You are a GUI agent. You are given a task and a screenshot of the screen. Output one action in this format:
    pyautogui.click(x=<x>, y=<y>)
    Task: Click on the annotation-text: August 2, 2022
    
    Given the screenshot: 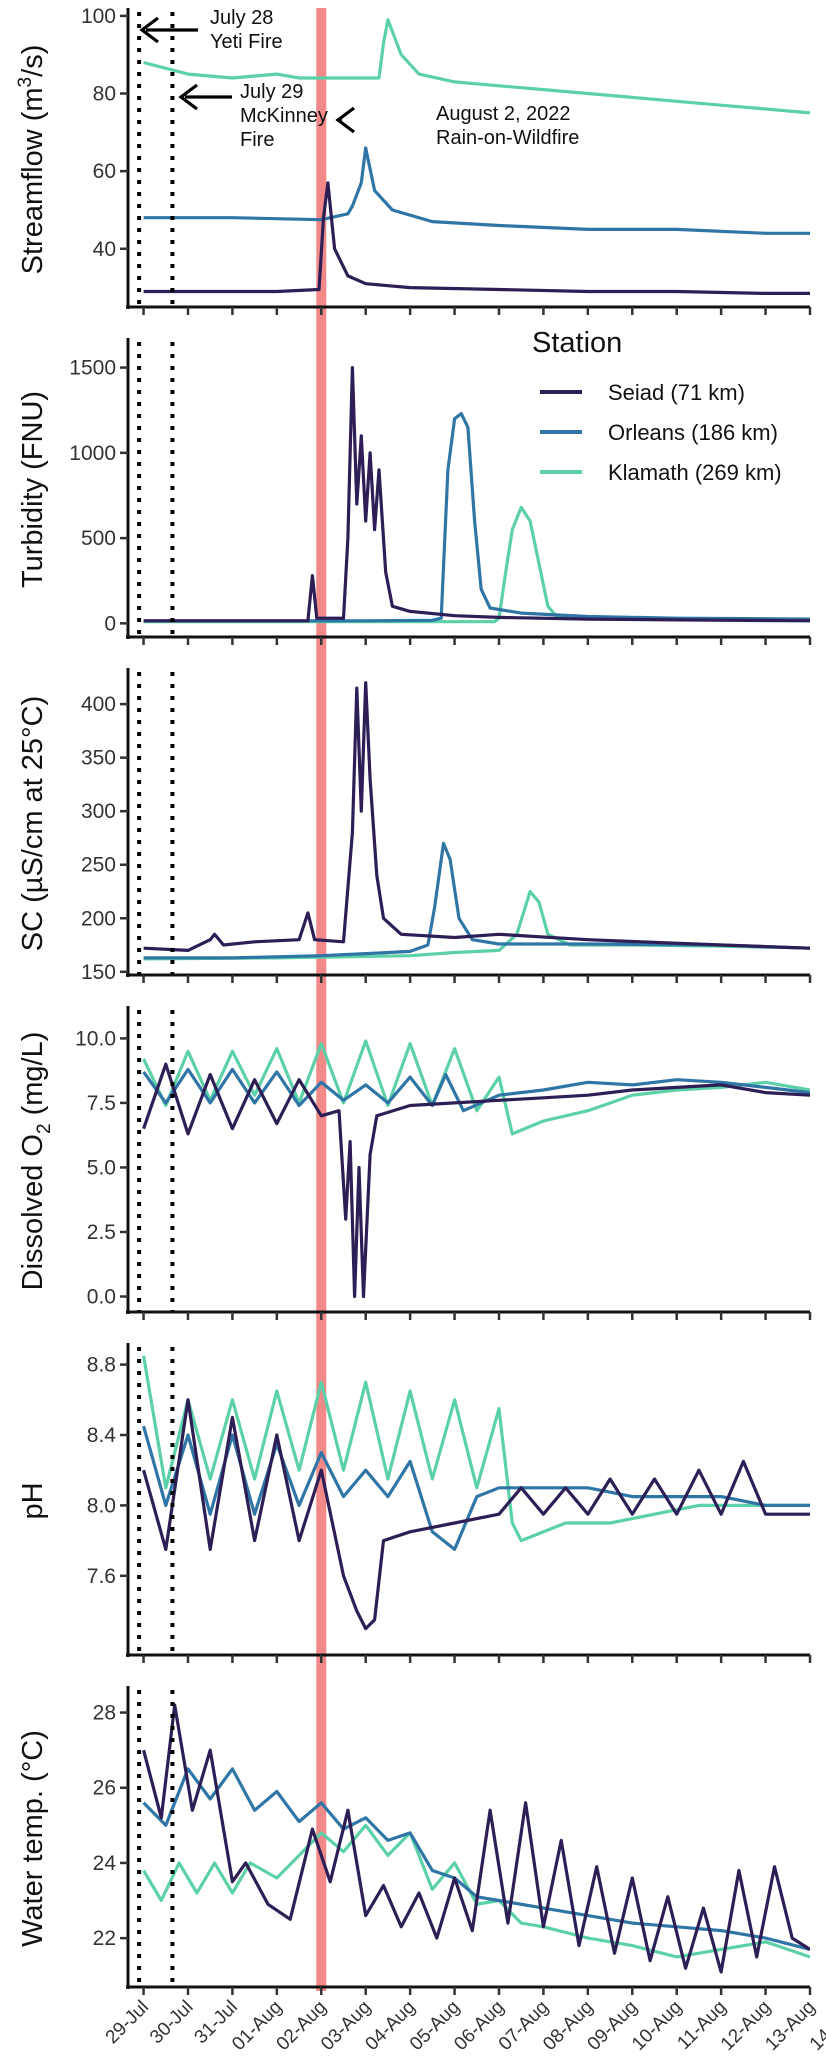 What is the action you would take?
    pyautogui.click(x=503, y=114)
    